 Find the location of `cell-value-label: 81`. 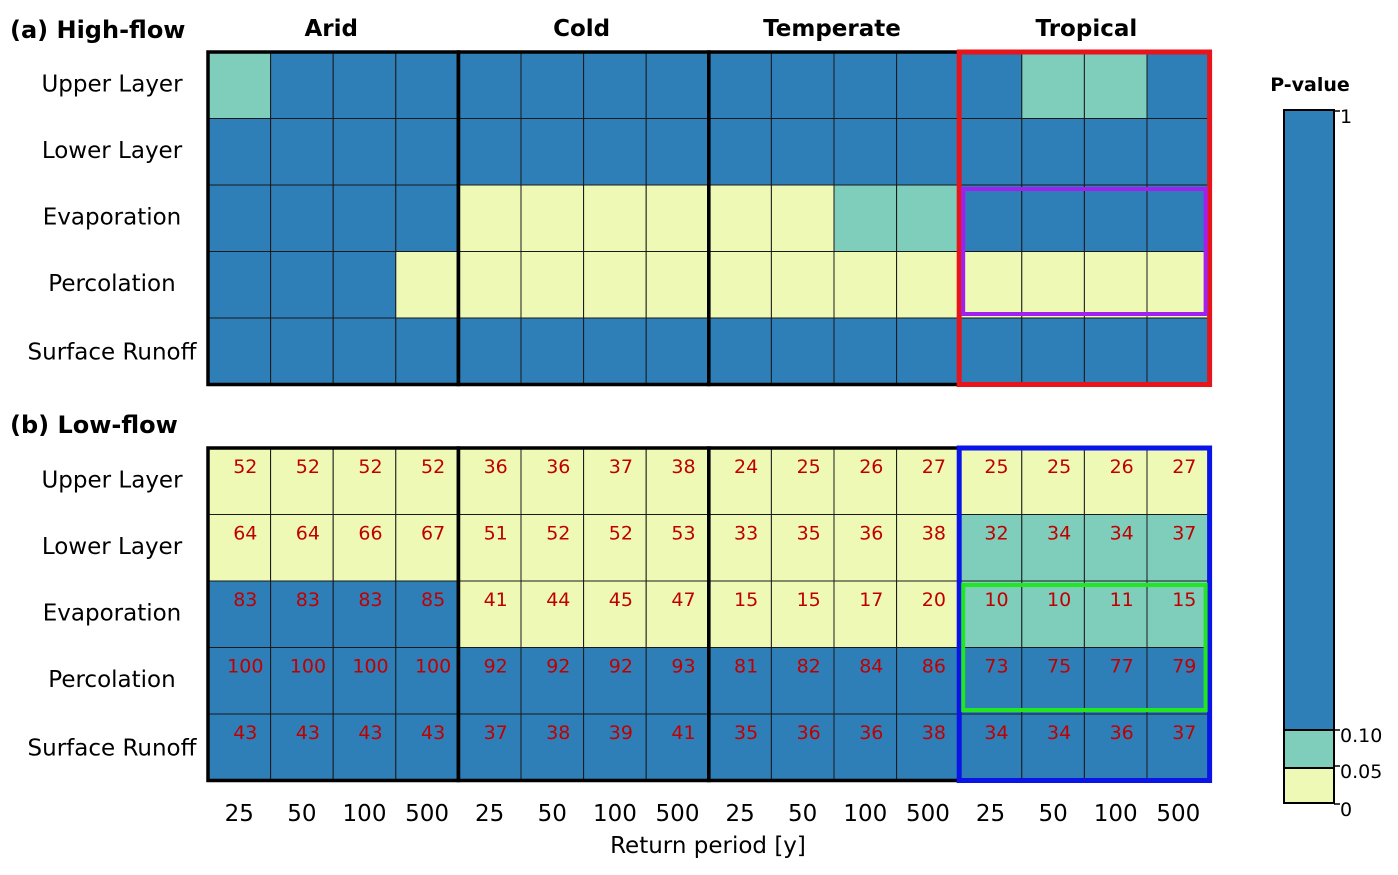

cell-value-label: 81 is located at coordinates (746, 667).